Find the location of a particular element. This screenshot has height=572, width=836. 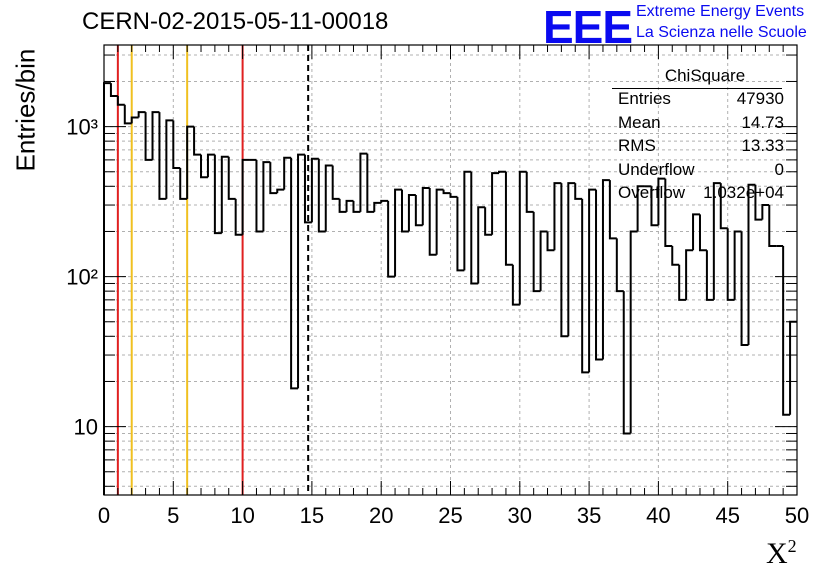

x-tick-label: 50 is located at coordinates (797, 515).